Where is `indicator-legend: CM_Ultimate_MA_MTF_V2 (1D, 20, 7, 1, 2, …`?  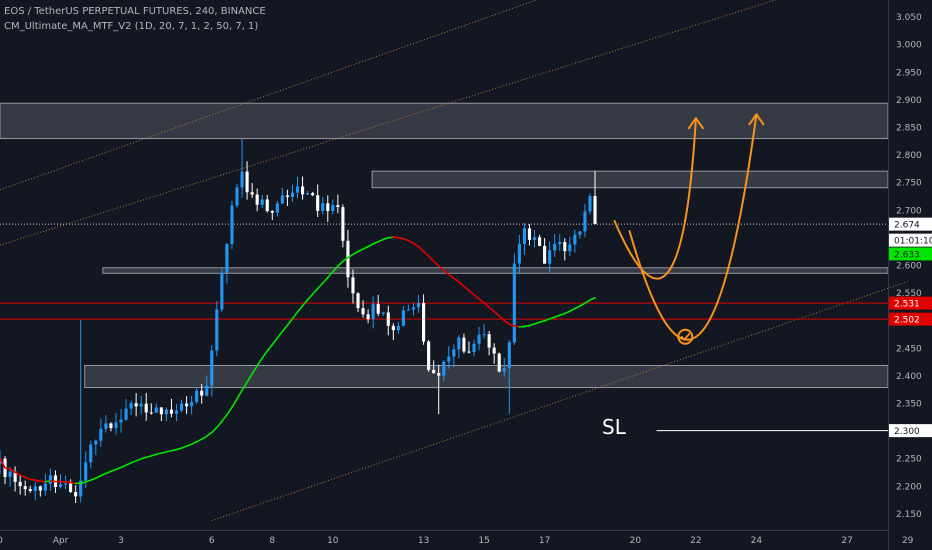
indicator-legend: CM_Ultimate_MA_MTF_V2 (1D, 20, 7, 1, 2, … is located at coordinates (131, 26).